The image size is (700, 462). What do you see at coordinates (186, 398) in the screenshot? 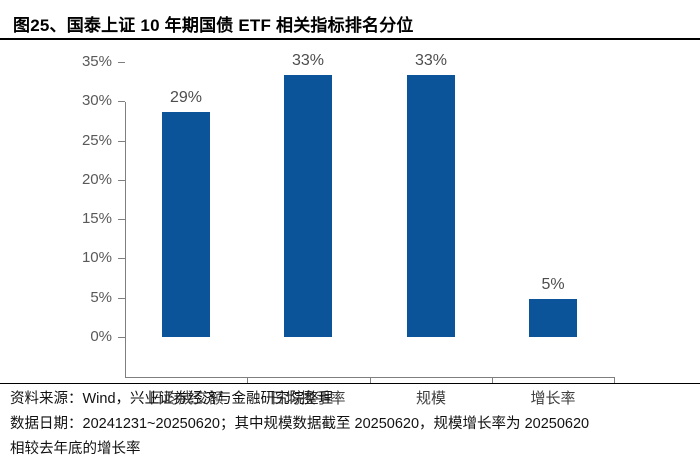
I see `x-axis-category-label: 日均成交额` at bounding box center [186, 398].